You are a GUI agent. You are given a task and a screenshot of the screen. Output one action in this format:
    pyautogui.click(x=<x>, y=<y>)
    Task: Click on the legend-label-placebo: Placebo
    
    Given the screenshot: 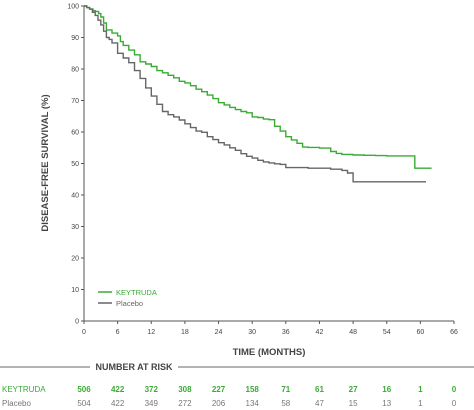 What is the action you would take?
    pyautogui.click(x=129, y=303)
    